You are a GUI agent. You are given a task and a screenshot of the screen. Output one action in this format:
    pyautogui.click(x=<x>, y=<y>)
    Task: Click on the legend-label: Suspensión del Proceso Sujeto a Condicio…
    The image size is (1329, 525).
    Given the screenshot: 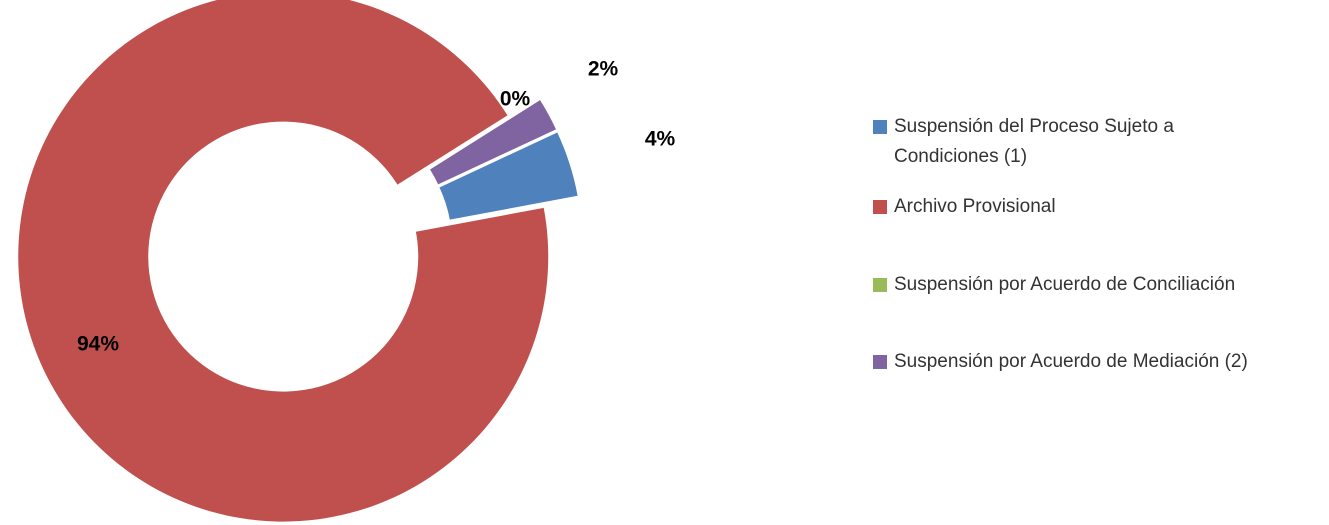 What is the action you would take?
    pyautogui.click(x=1034, y=141)
    